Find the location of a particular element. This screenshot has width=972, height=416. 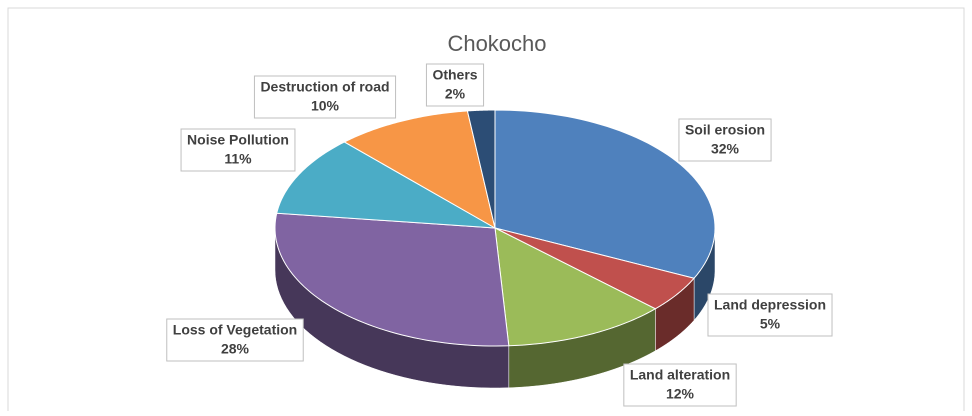

label-name: Destruction of road is located at coordinates (324, 87).